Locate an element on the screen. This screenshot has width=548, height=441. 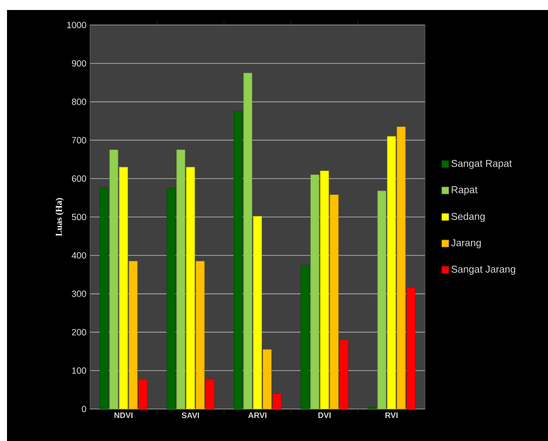
legend-label: Rapat is located at coordinates (465, 191).